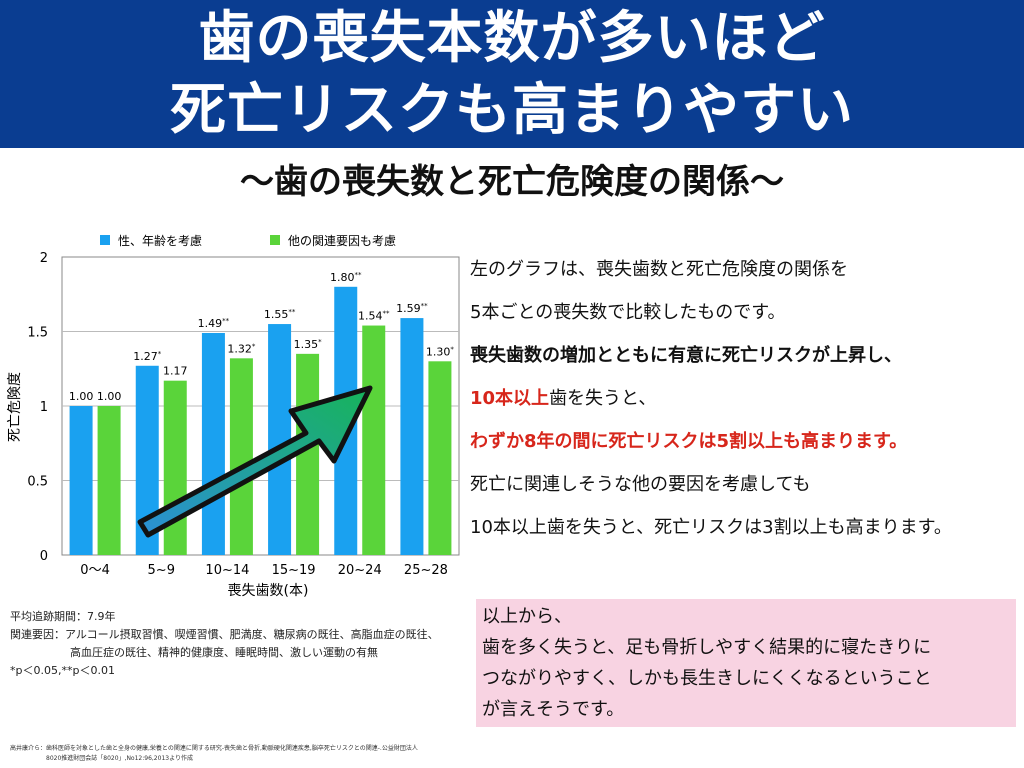 Image resolution: width=1024 pixels, height=768 pixels. What do you see at coordinates (37, 333) in the screenshot?
I see `y-tick-label: 1.5` at bounding box center [37, 333].